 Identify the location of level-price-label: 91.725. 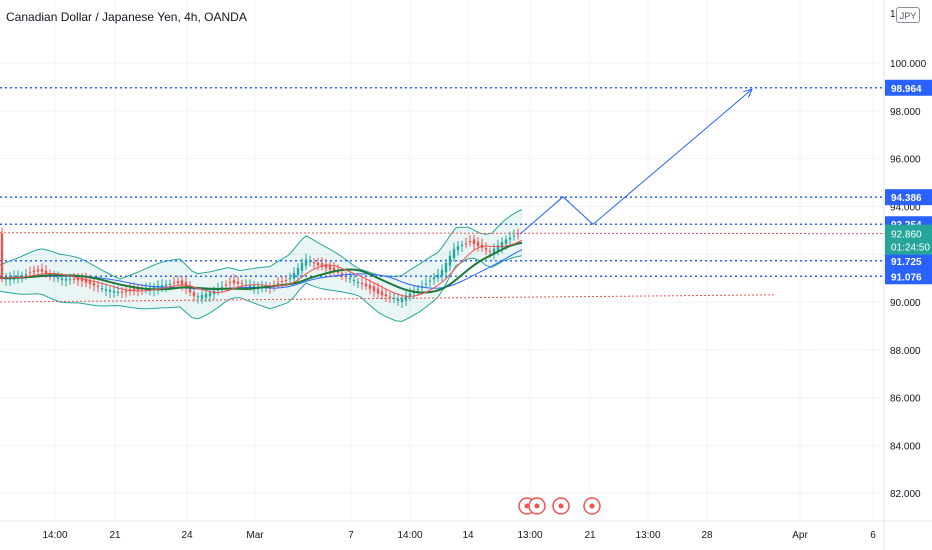
(906, 262).